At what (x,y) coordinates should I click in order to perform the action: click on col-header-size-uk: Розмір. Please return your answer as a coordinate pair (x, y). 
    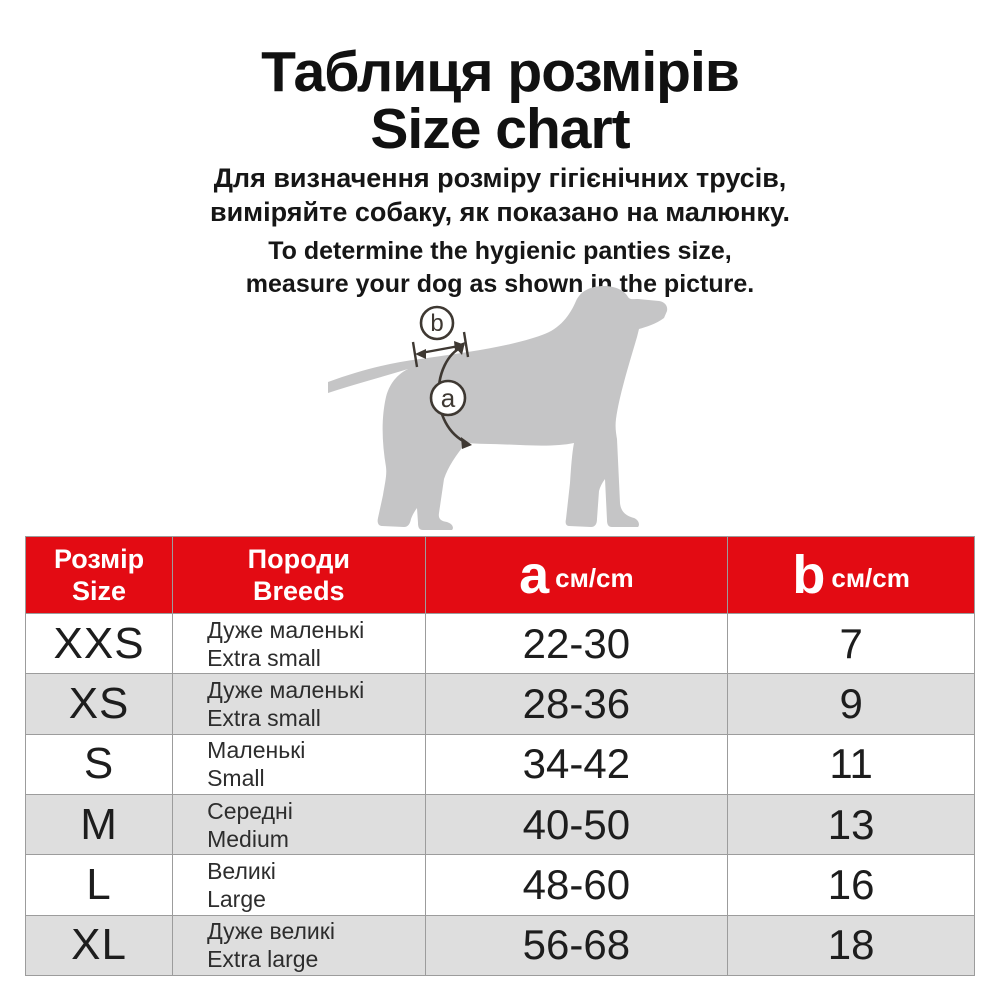
    Looking at the image, I should click on (99, 559).